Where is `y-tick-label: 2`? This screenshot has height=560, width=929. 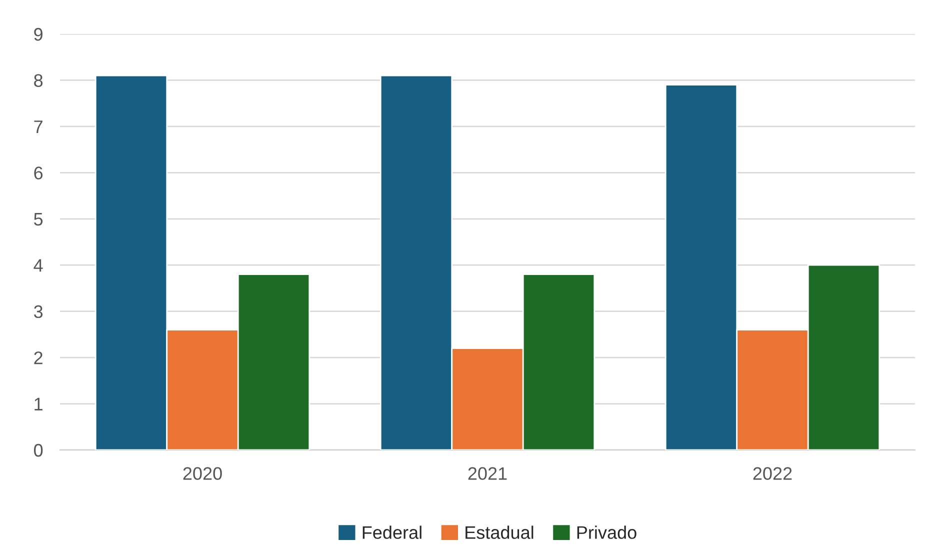 y-tick-label: 2 is located at coordinates (38, 357).